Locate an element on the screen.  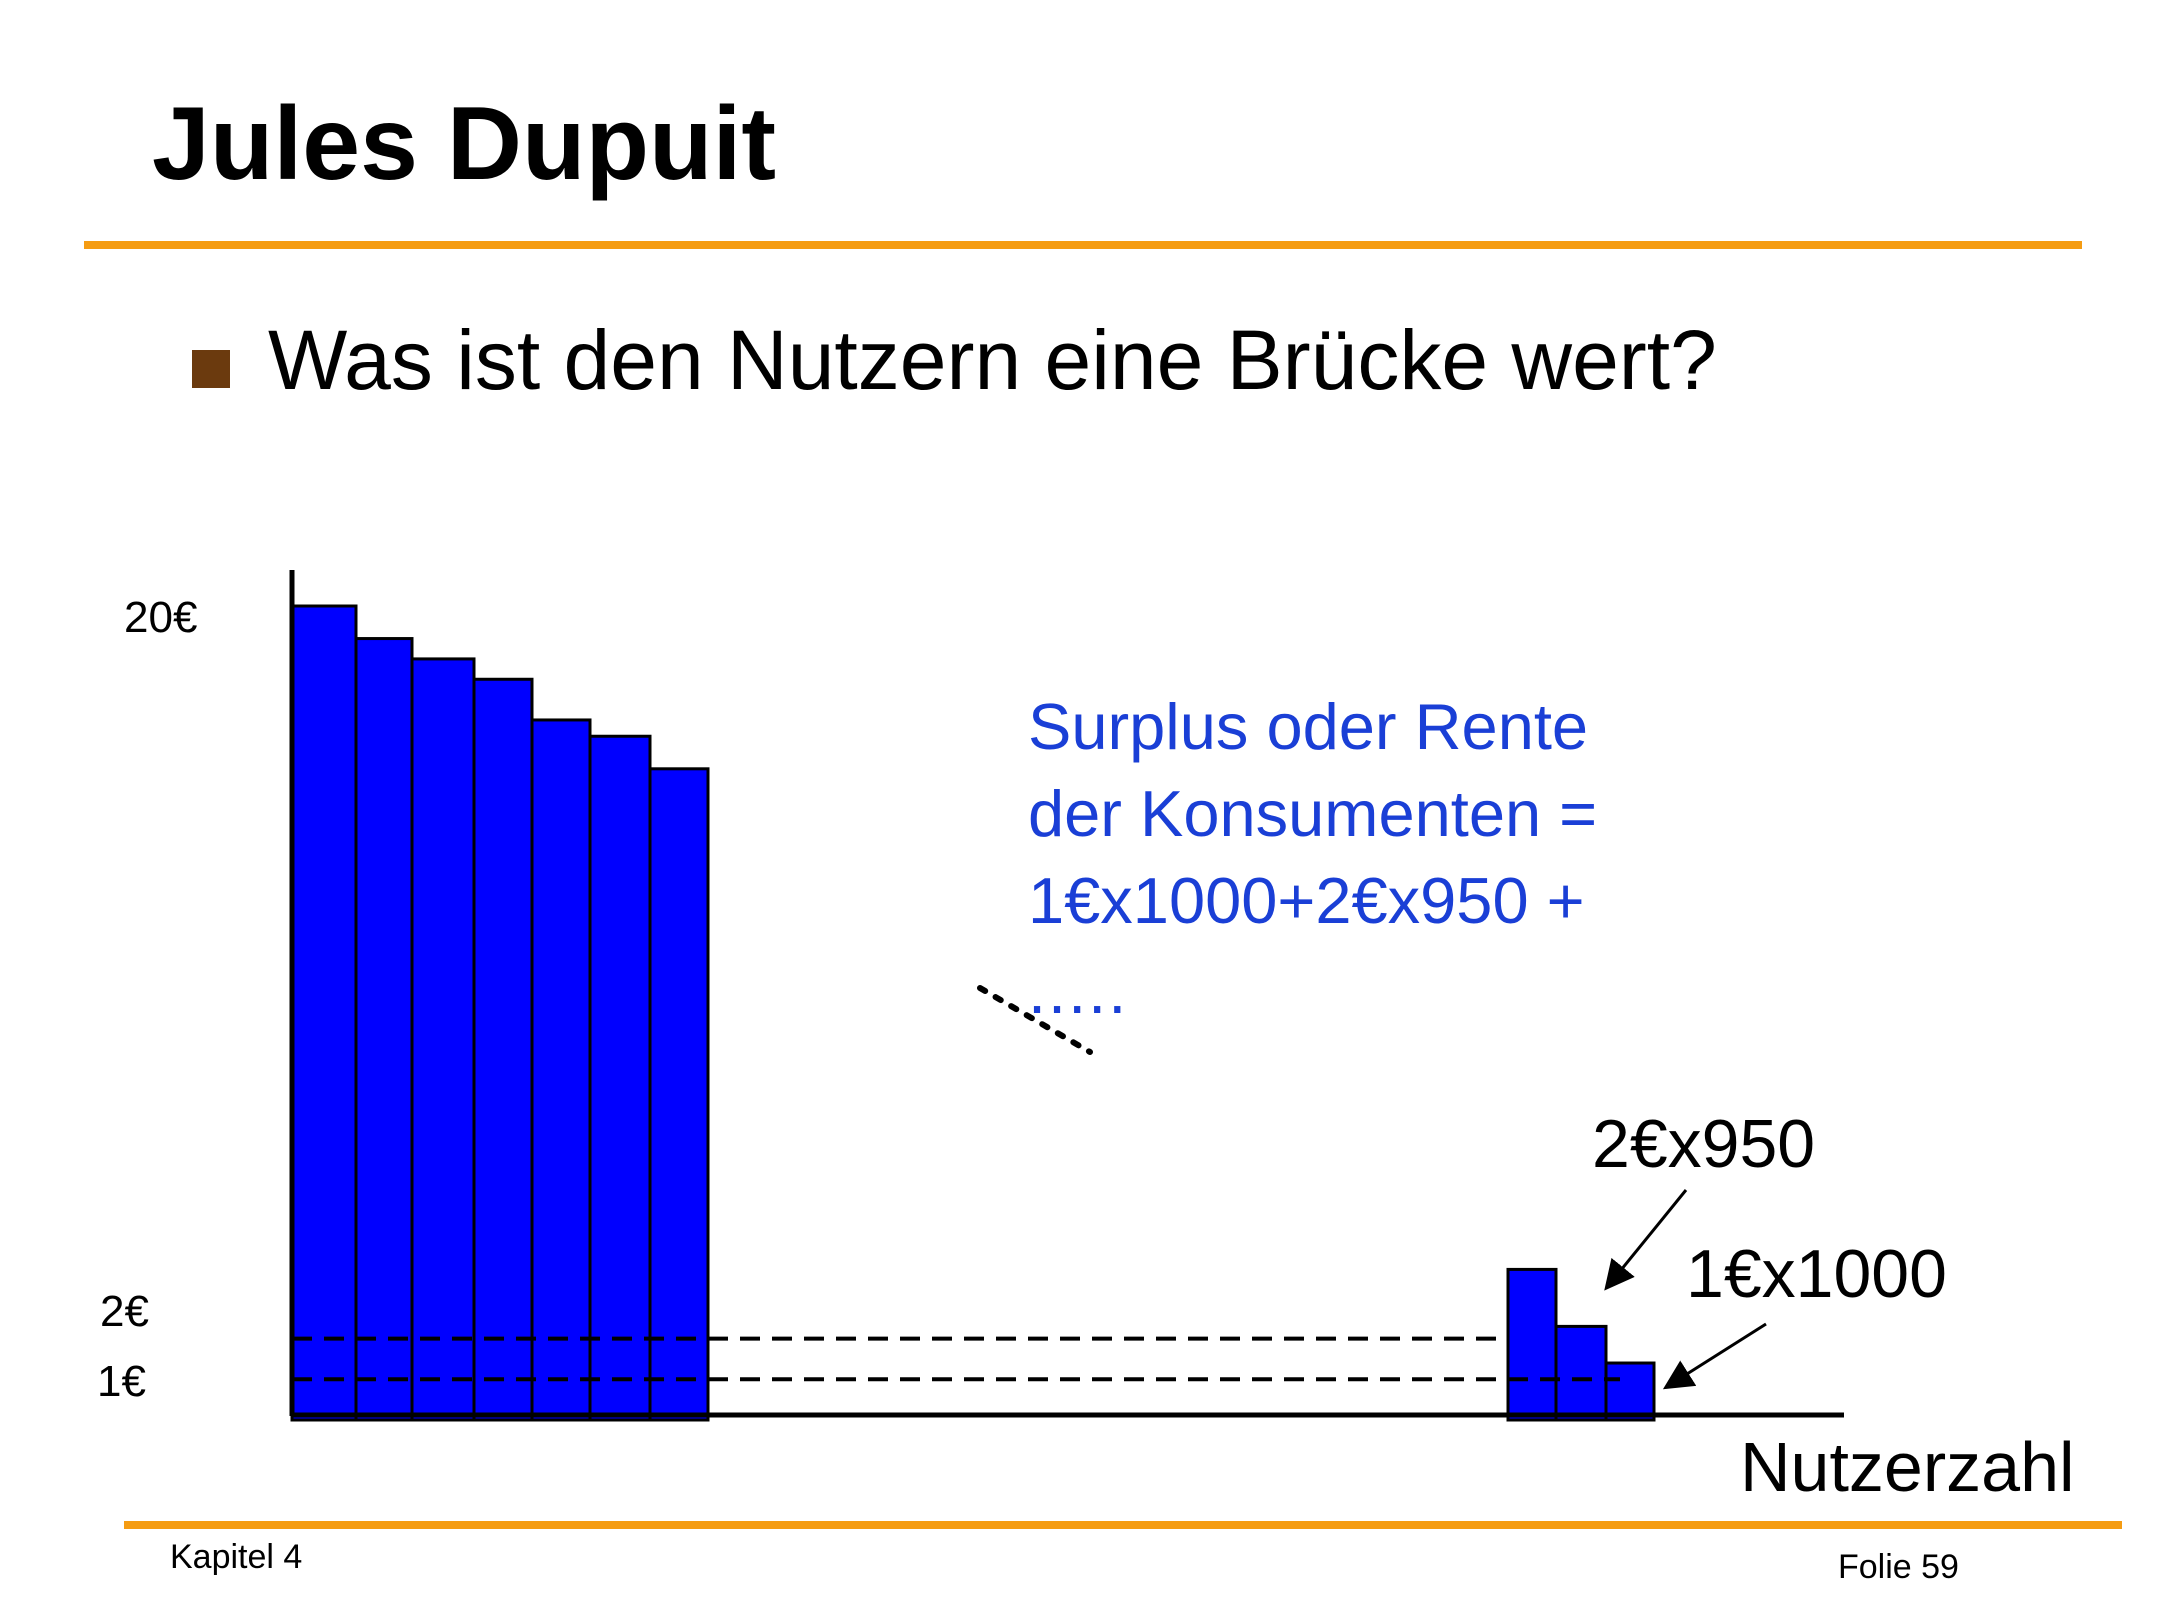
dotted-leader-line is located at coordinates (1035, 1020).